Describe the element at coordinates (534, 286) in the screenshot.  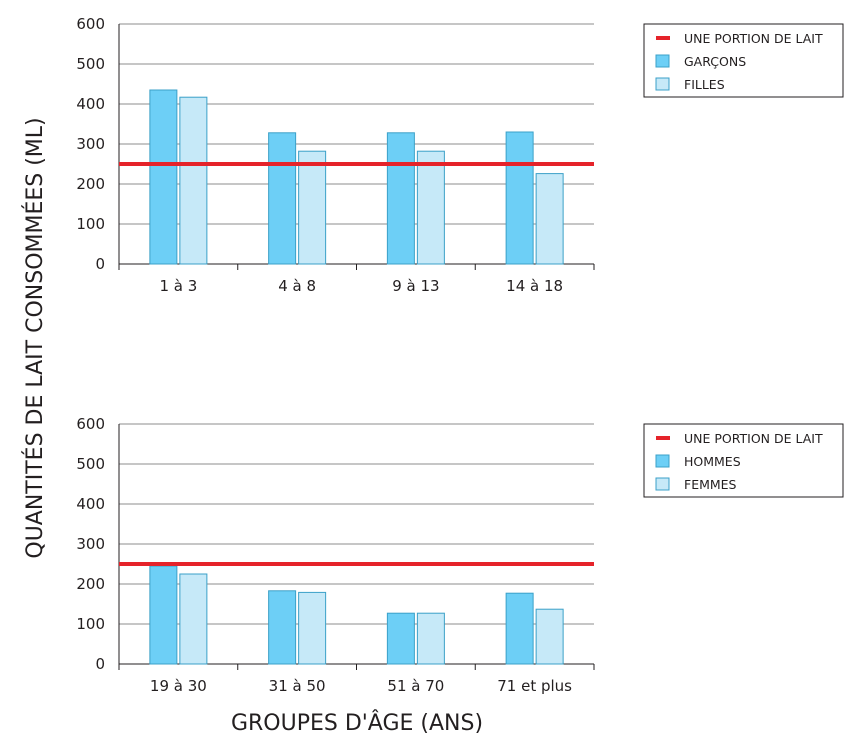
I see `x-tick-label: 14 à 18` at that location.